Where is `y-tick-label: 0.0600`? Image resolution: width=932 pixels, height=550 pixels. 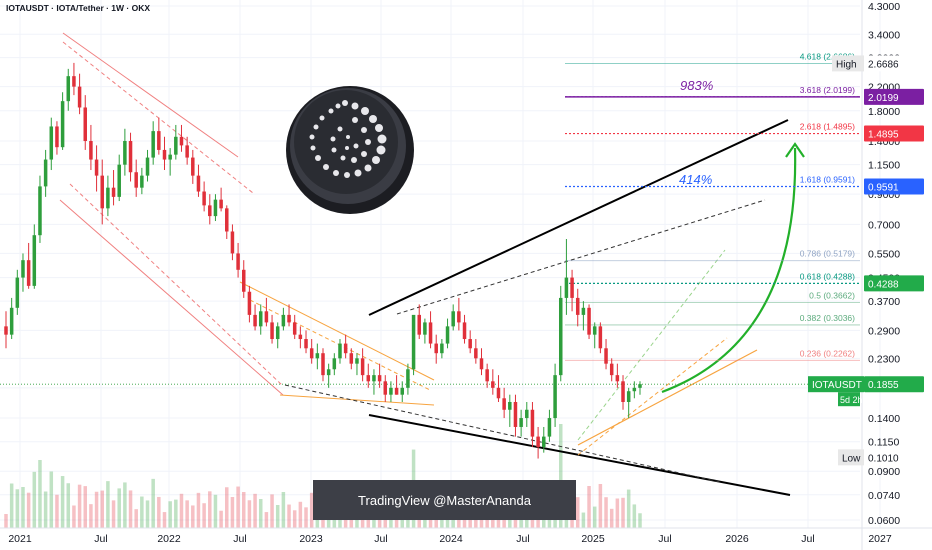
y-tick-label: 0.0600 is located at coordinates (884, 521).